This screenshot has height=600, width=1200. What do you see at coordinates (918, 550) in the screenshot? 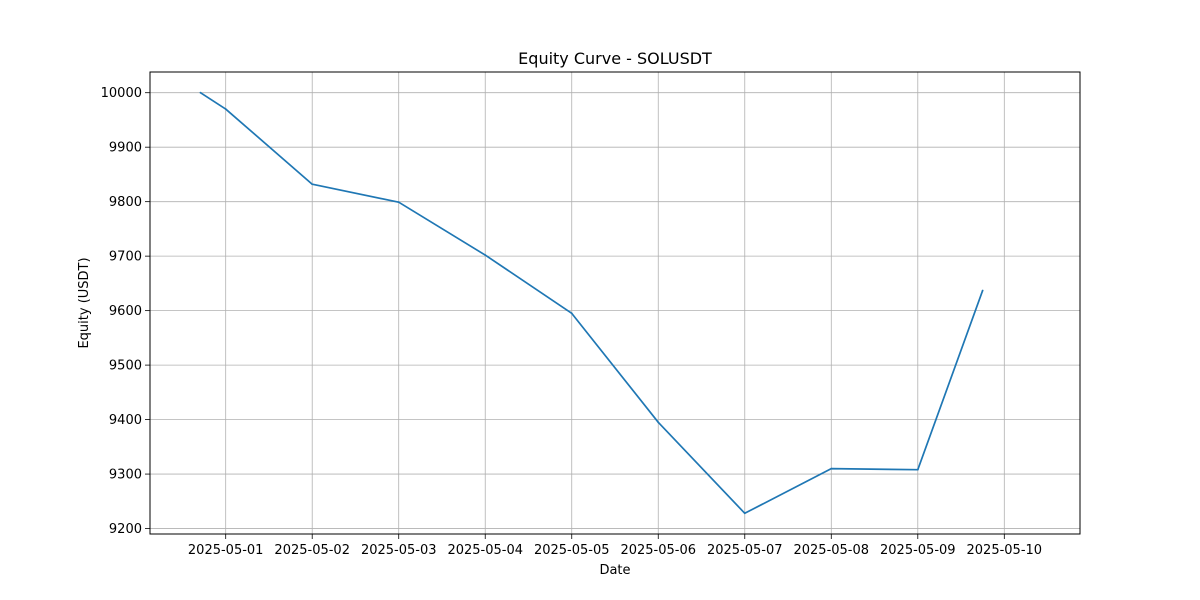
I see `x-tick-label: 2025-05-09` at bounding box center [918, 550].